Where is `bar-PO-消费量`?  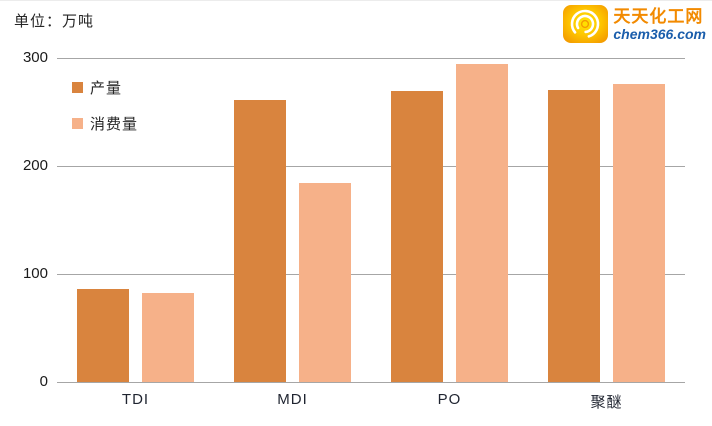
bar-PO-消费量 is located at coordinates (482, 223).